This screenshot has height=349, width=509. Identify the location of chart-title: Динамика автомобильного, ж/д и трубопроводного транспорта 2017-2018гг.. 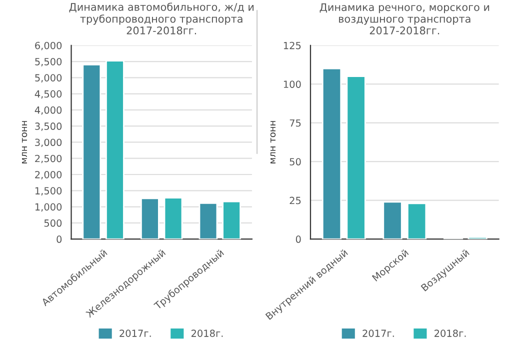
(161, 18).